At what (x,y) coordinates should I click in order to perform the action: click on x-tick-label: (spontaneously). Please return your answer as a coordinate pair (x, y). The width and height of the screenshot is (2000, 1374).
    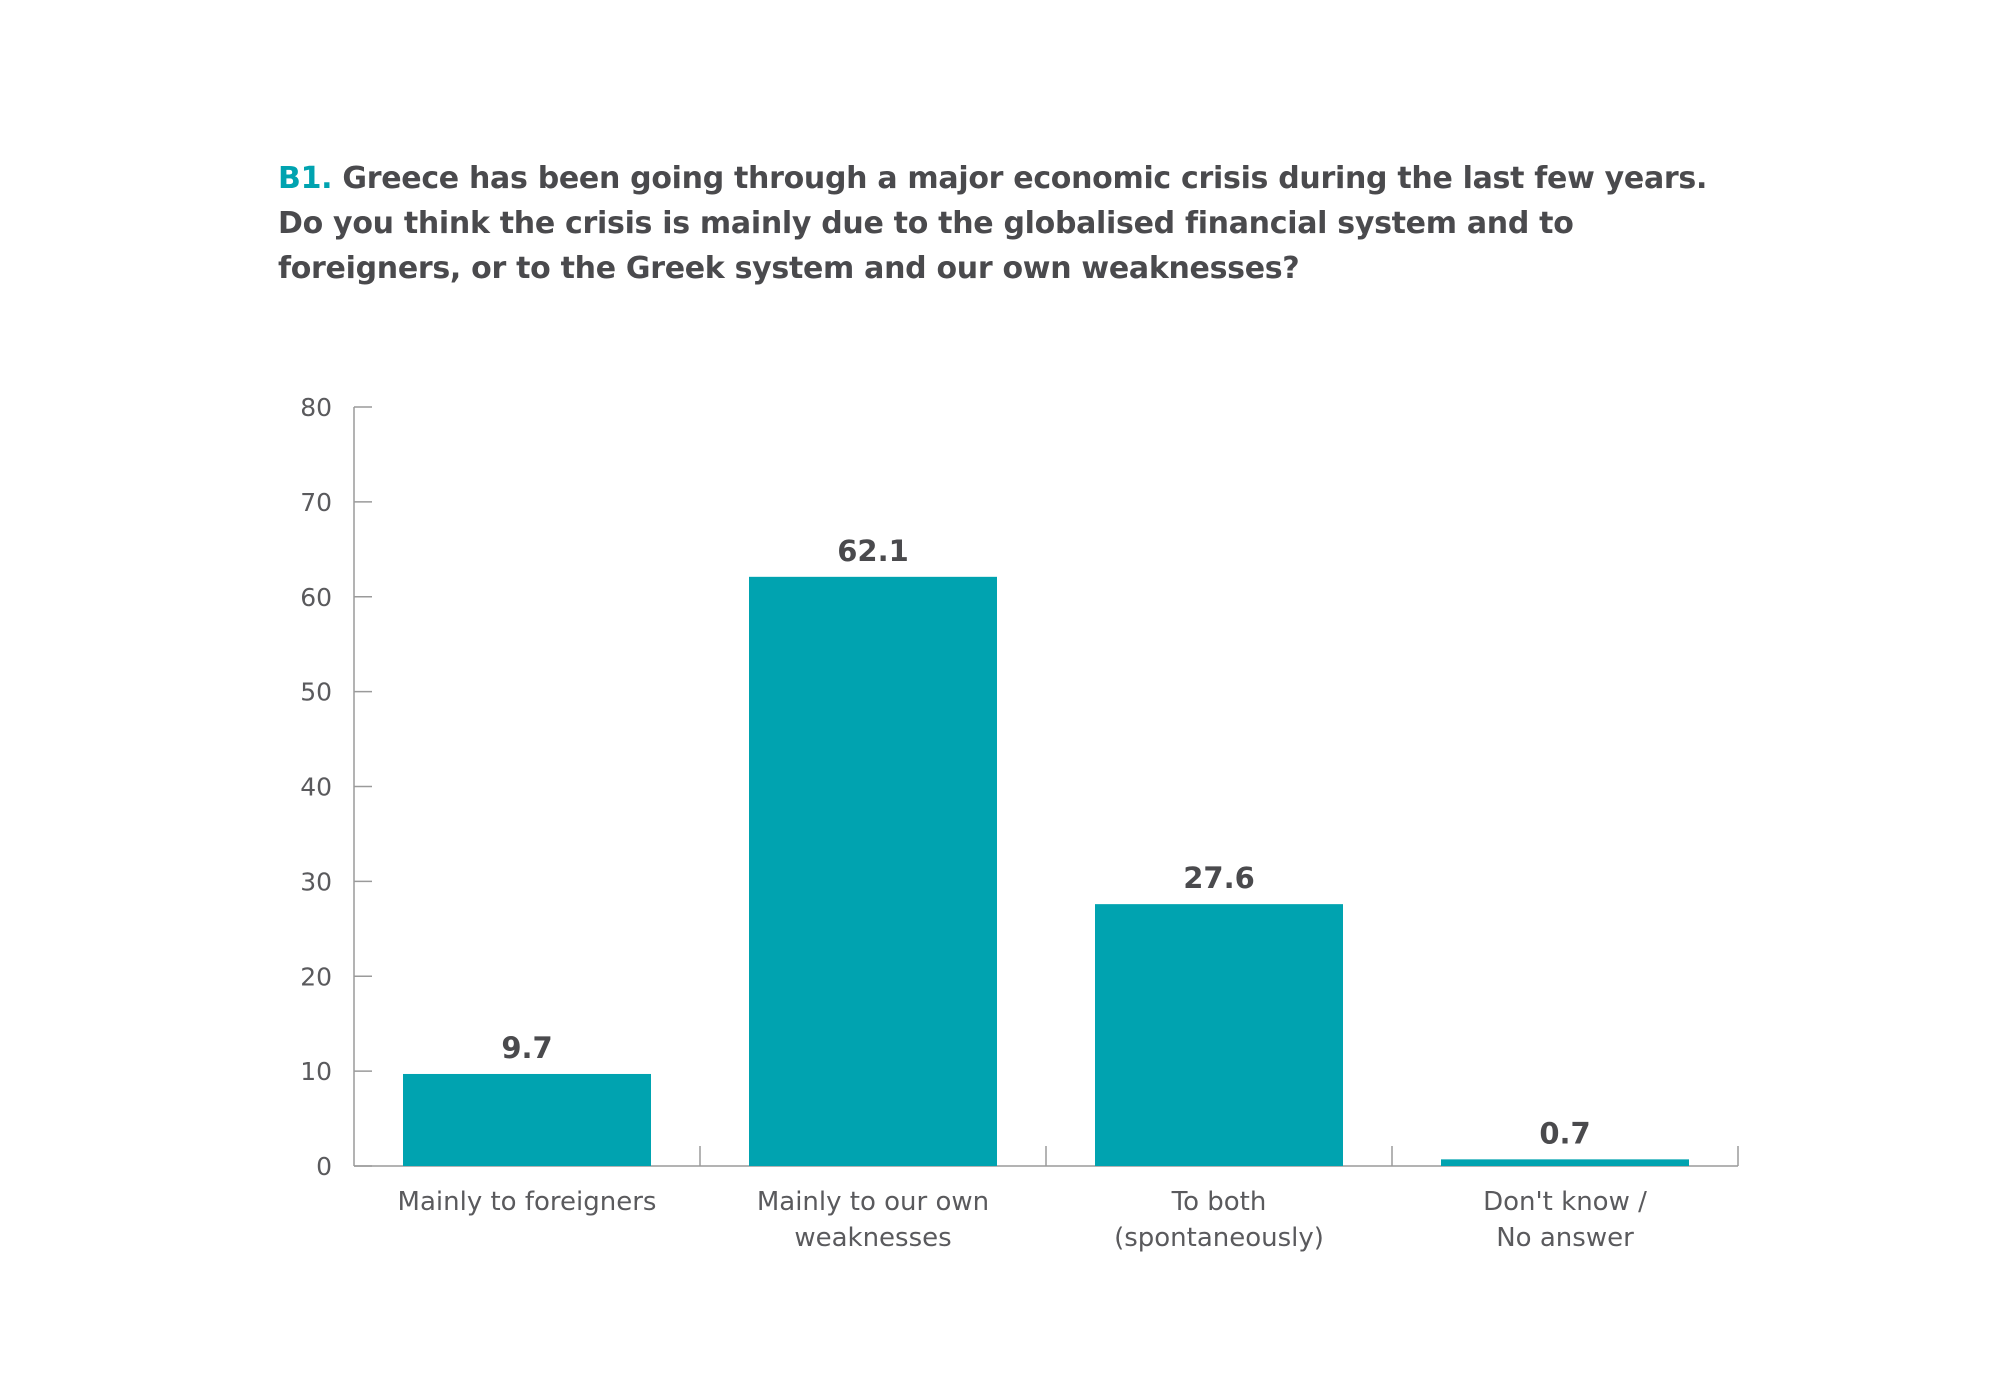
    Looking at the image, I should click on (1219, 1238).